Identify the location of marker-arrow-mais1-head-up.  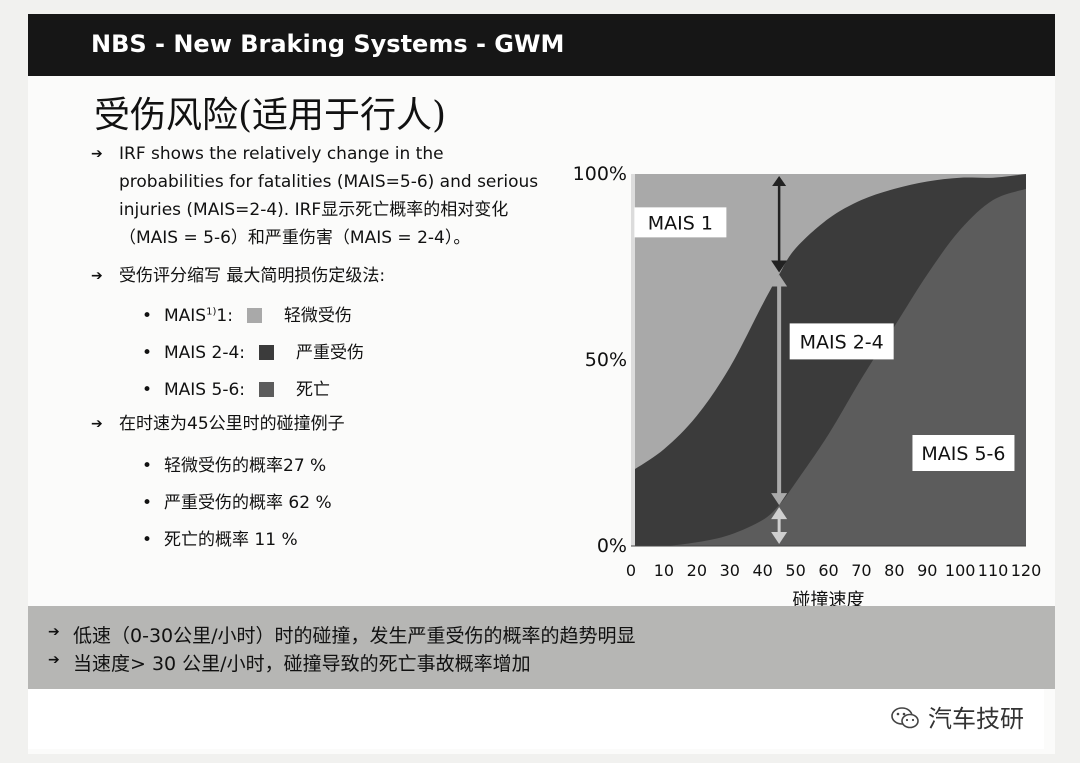
(779, 181).